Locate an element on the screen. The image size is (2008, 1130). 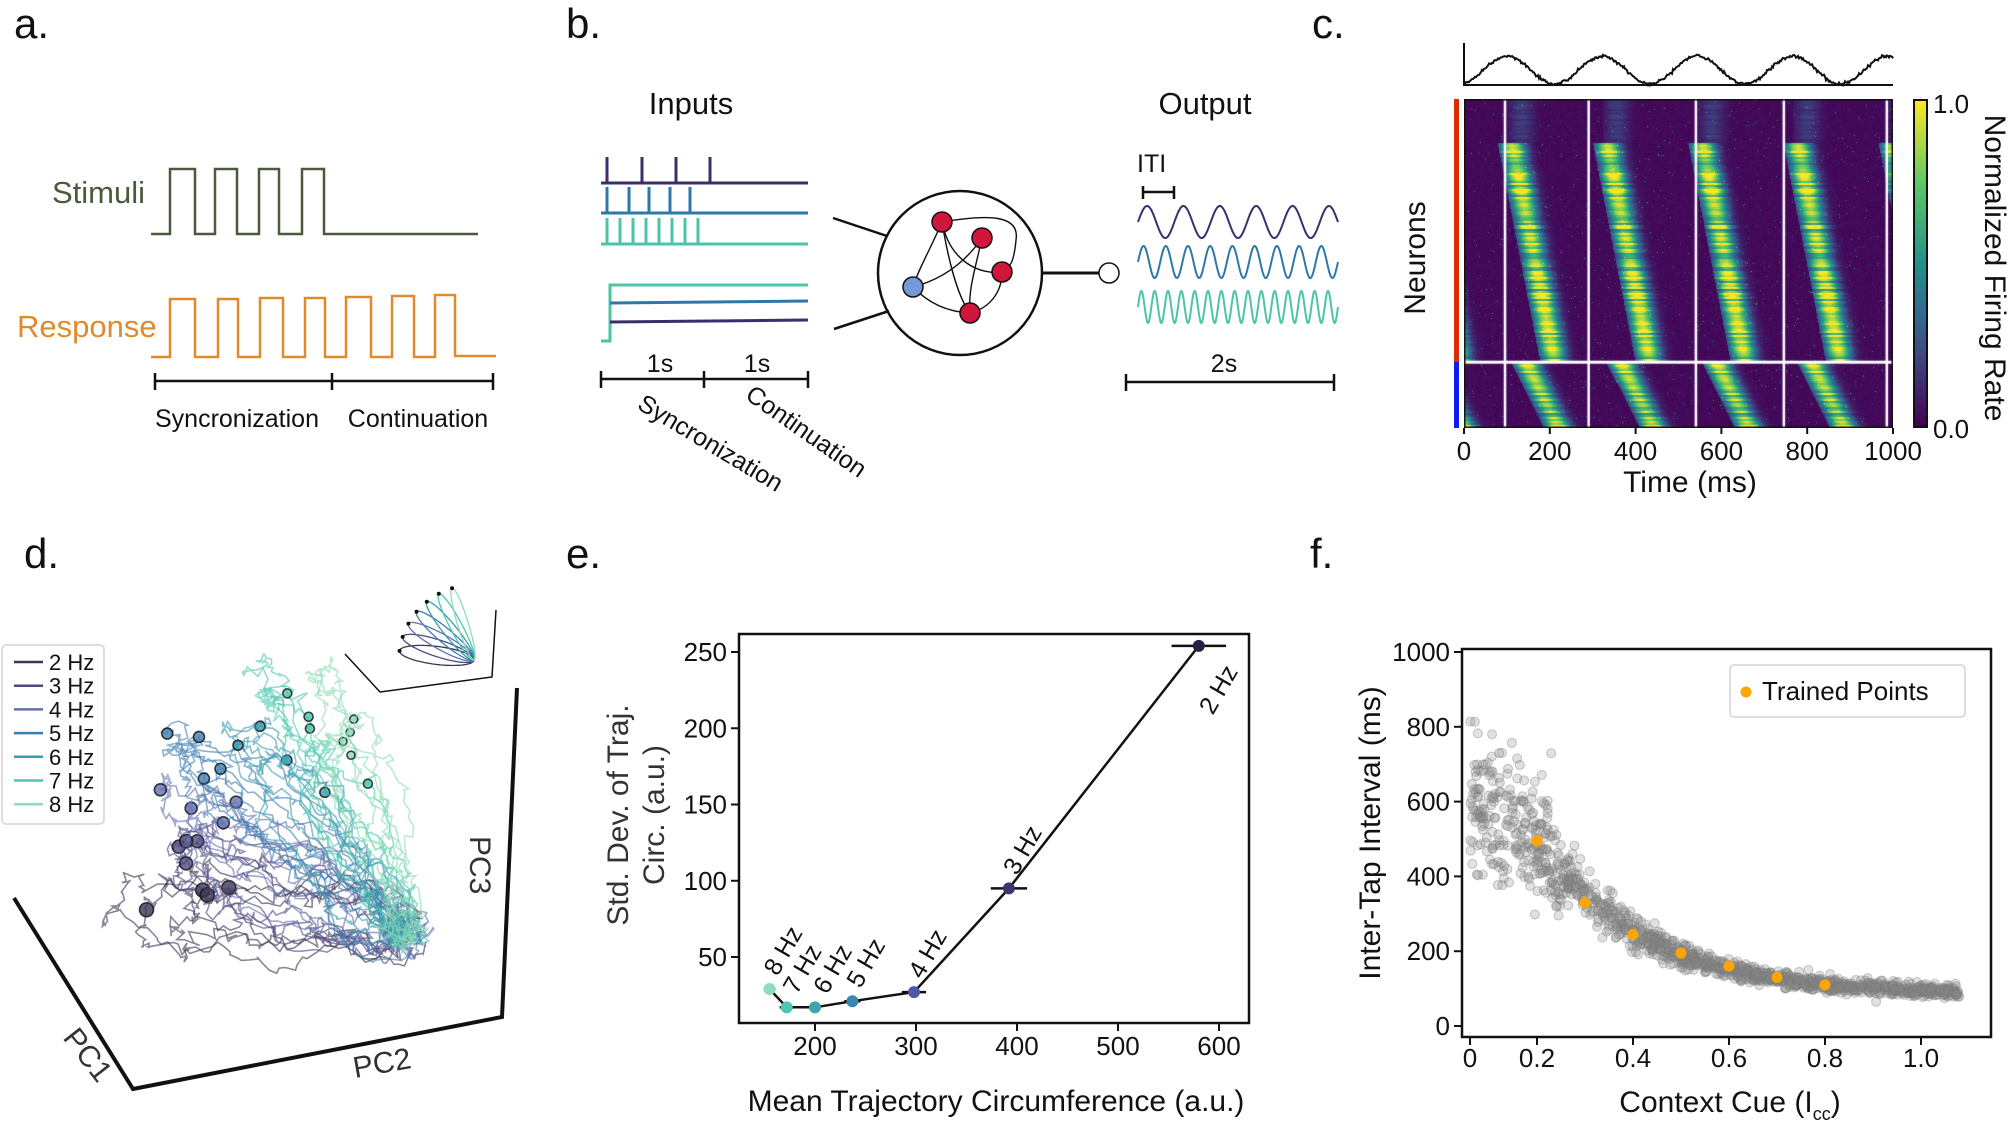
trajectory-marker is located at coordinates (238, 745).